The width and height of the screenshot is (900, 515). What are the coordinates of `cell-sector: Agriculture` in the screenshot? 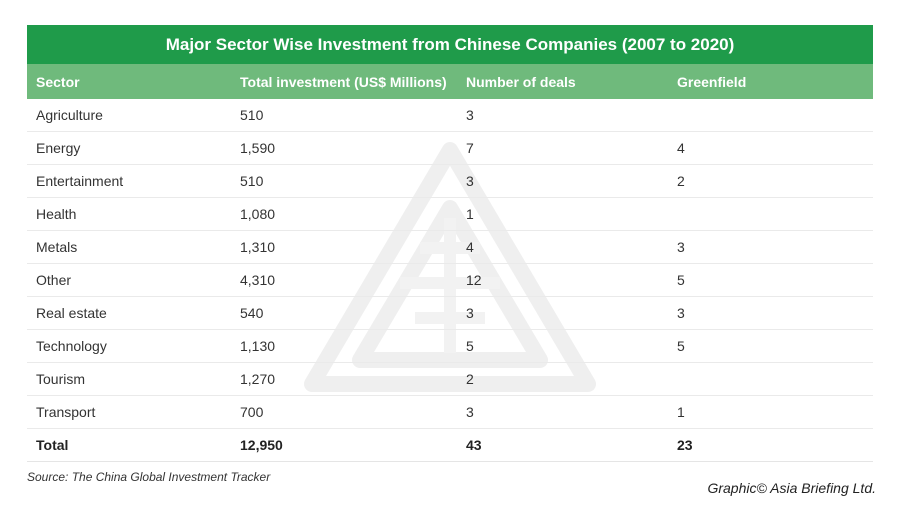 It's located at (69, 115).